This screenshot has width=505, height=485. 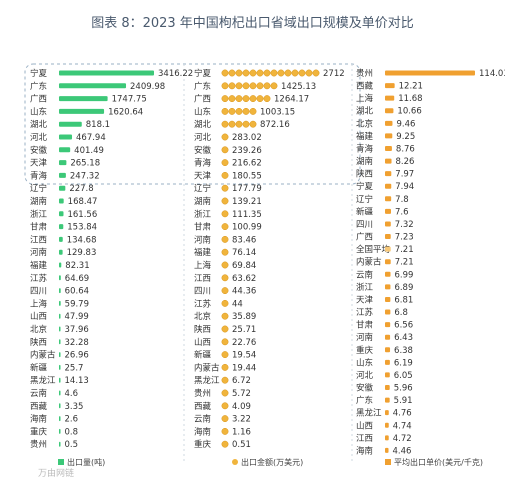 What do you see at coordinates (404, 187) in the screenshot?
I see `data-label: 7.94` at bounding box center [404, 187].